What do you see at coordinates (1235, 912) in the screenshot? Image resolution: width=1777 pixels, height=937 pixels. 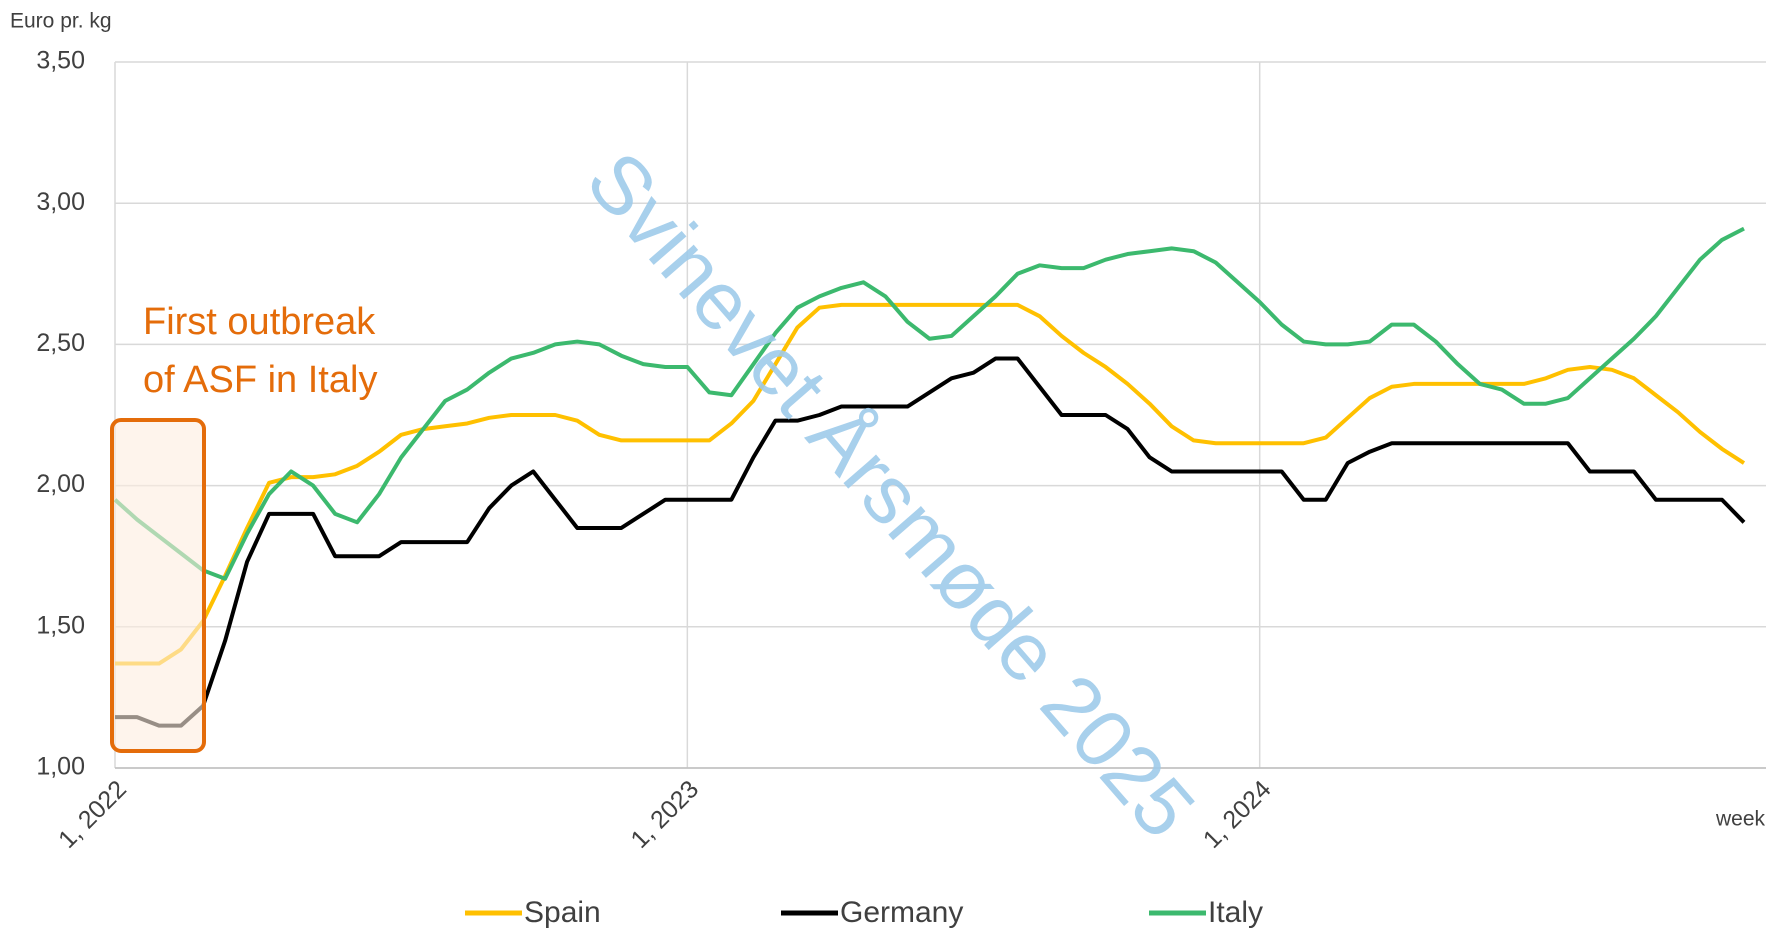 I see `legend-label: Italy` at bounding box center [1235, 912].